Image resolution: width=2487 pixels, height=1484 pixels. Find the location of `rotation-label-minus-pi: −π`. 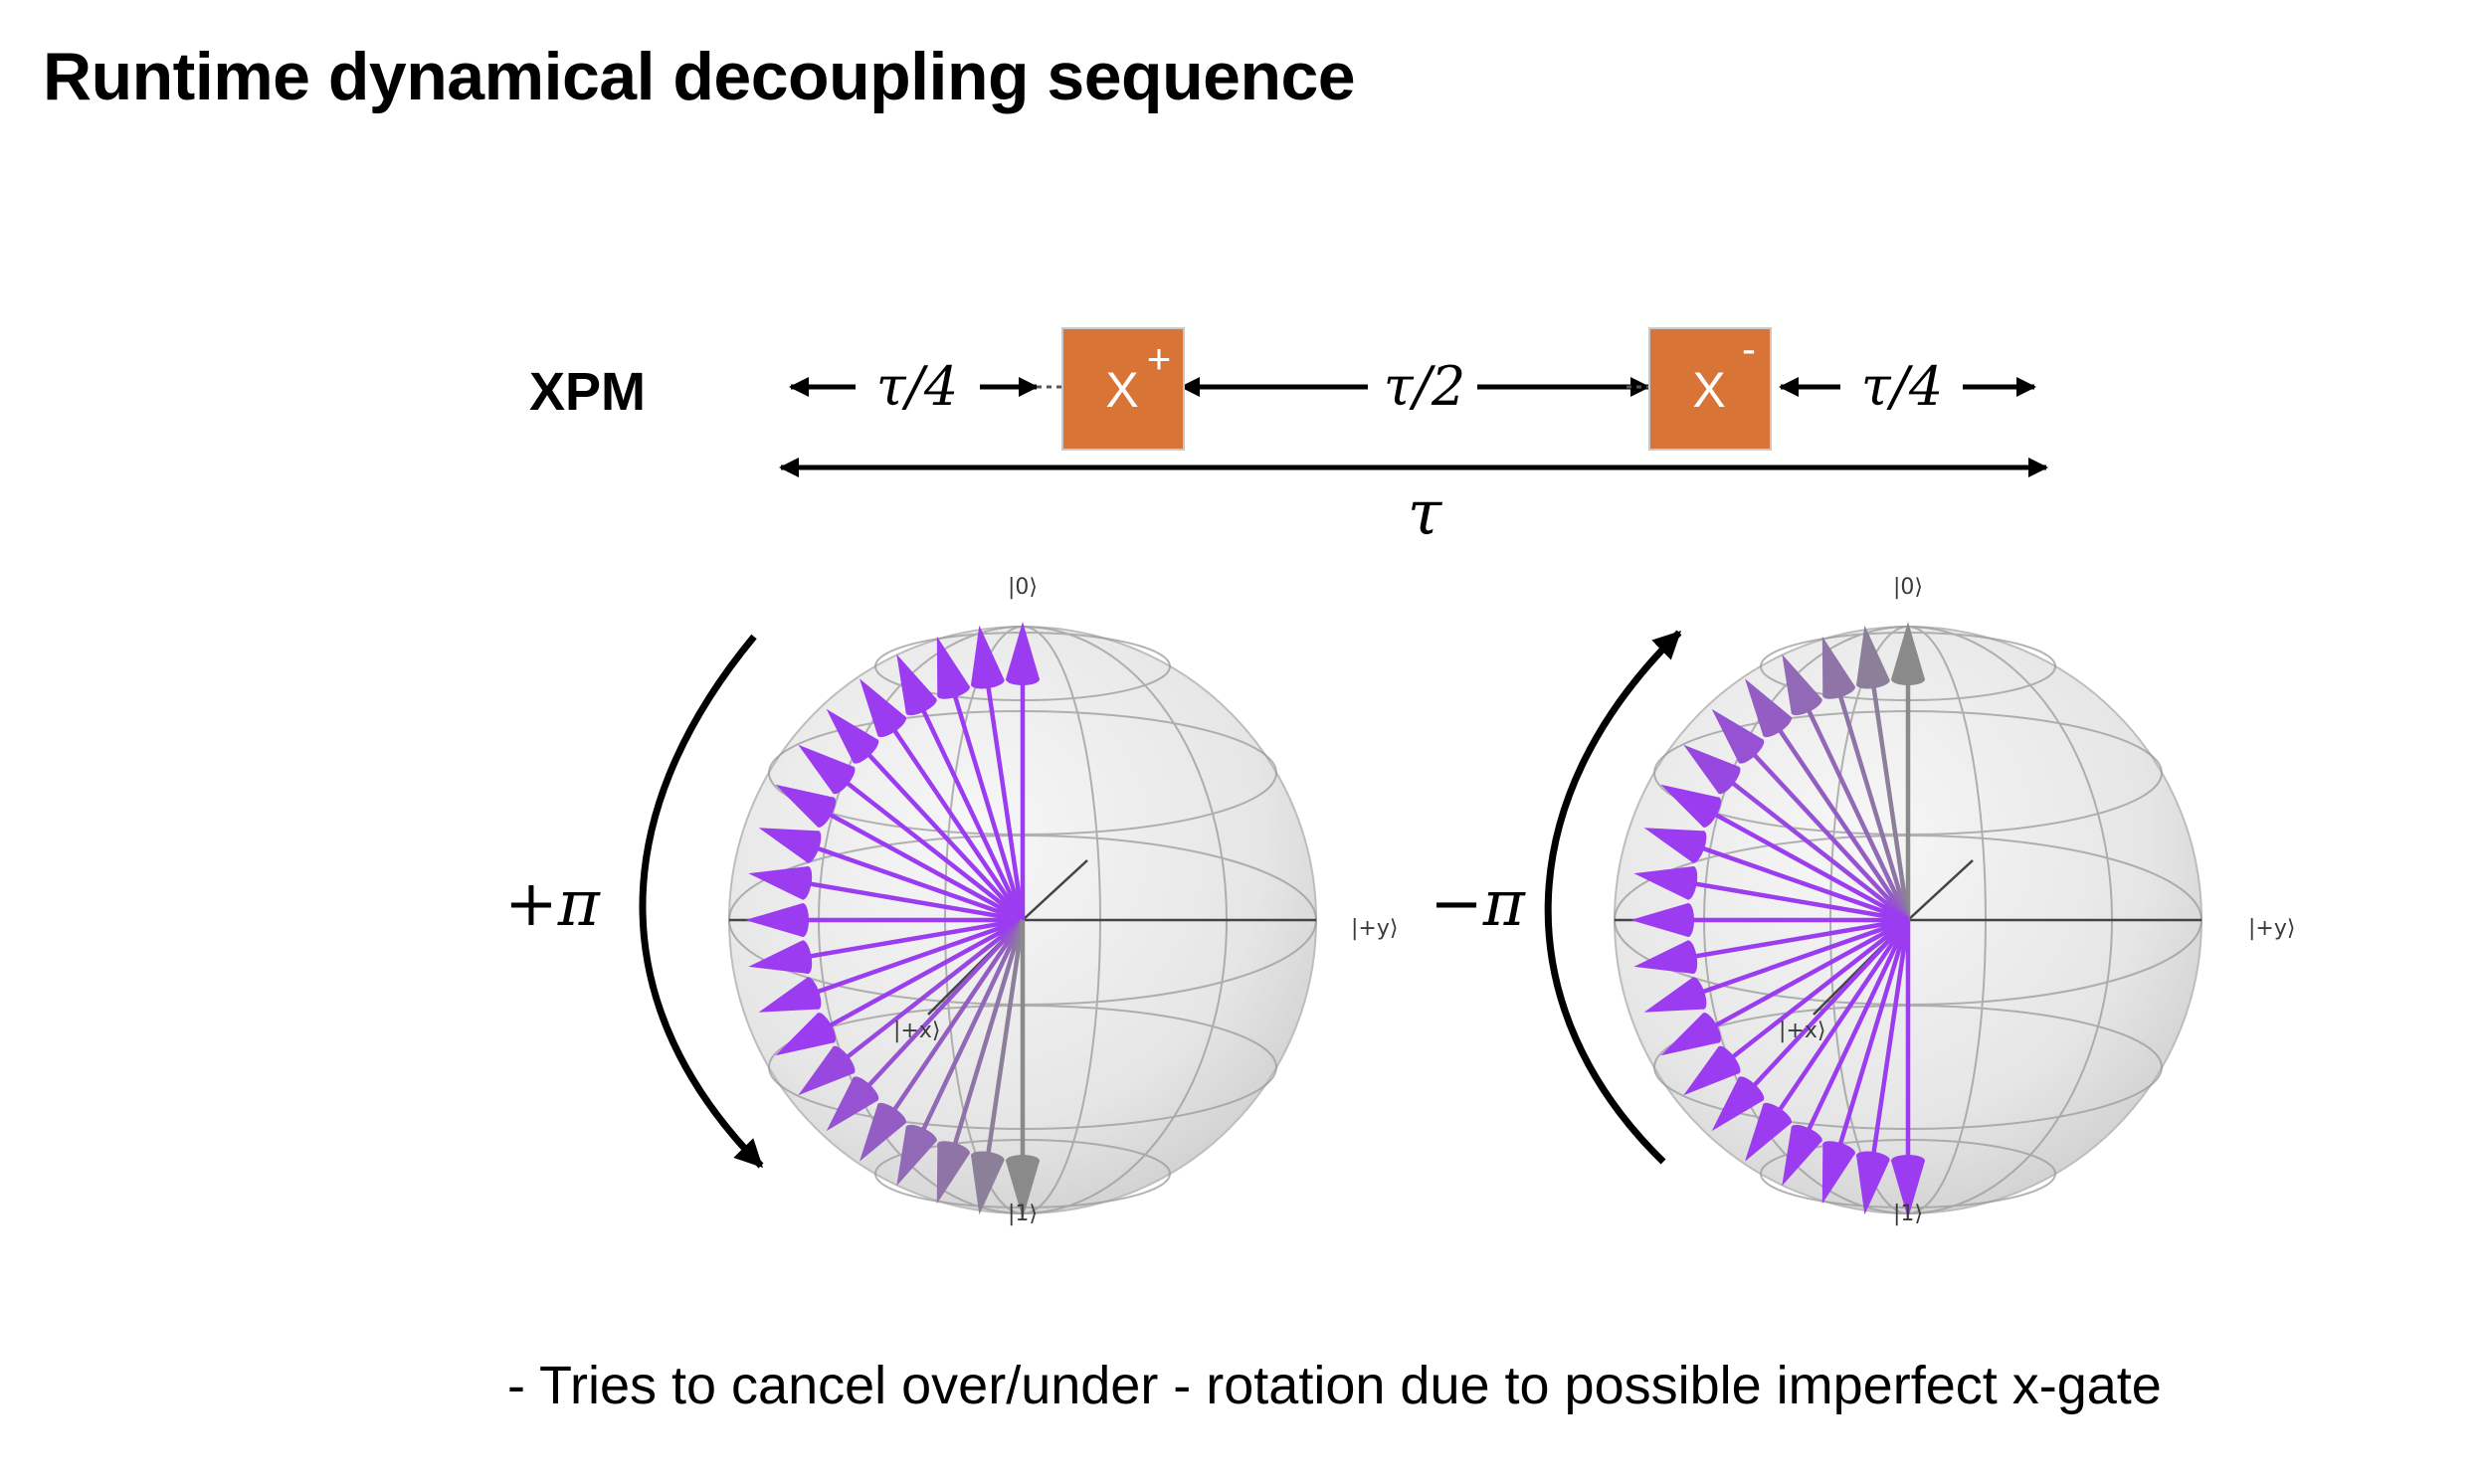

rotation-label-minus-pi: −π is located at coordinates (1478, 904).